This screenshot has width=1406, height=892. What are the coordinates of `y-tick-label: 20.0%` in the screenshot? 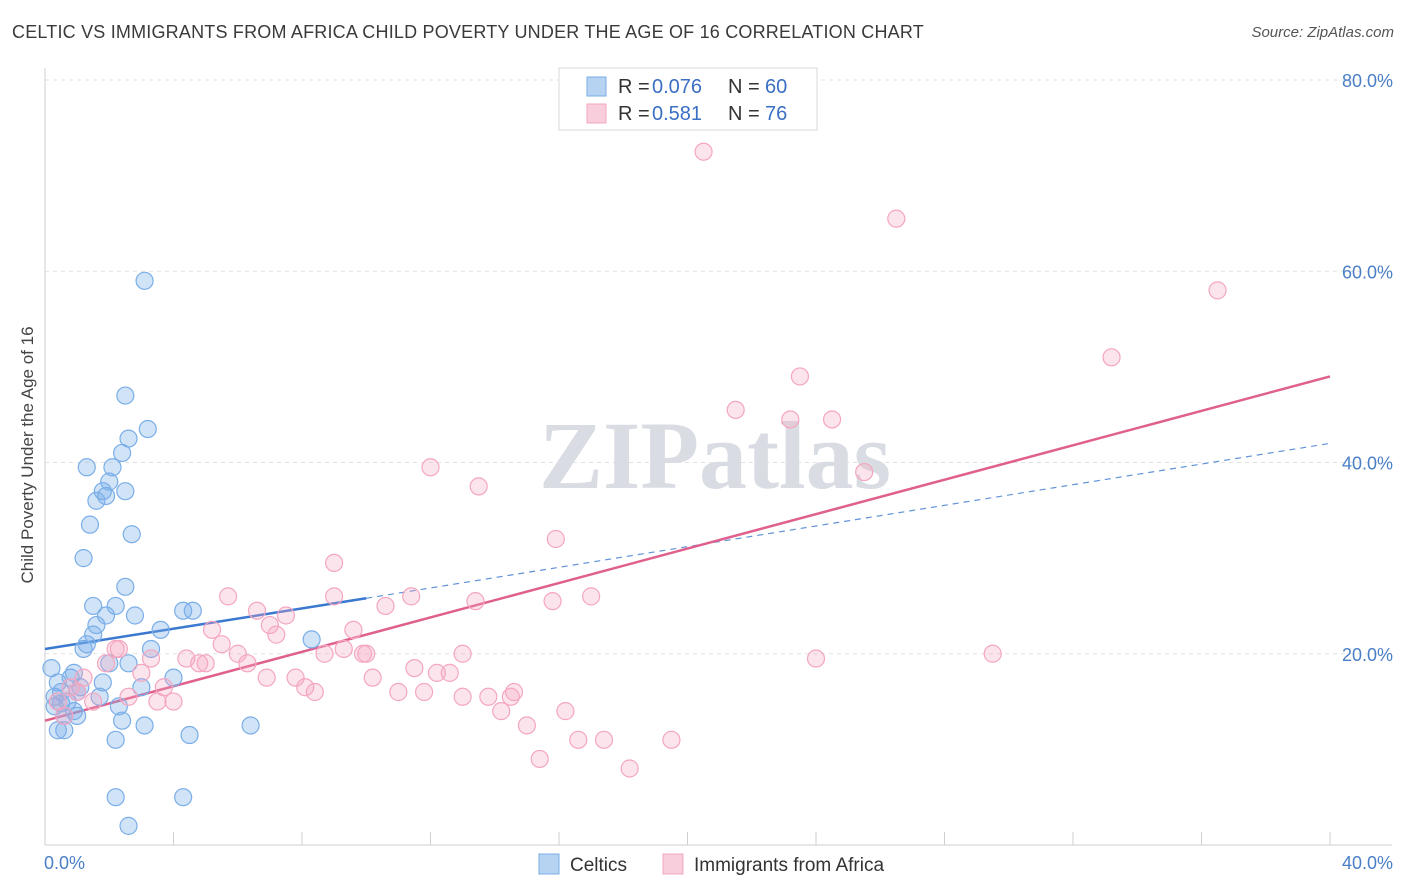 It's located at (1367, 655).